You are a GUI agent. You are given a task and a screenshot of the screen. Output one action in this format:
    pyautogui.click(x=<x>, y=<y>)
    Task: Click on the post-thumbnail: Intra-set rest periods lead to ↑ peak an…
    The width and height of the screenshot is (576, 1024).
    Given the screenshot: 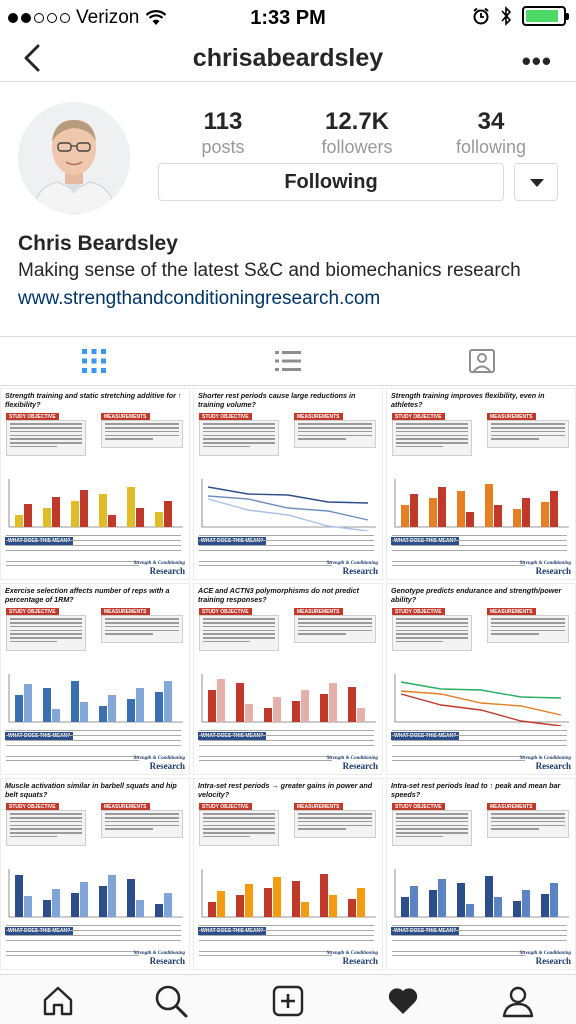 What is the action you would take?
    pyautogui.click(x=481, y=874)
    